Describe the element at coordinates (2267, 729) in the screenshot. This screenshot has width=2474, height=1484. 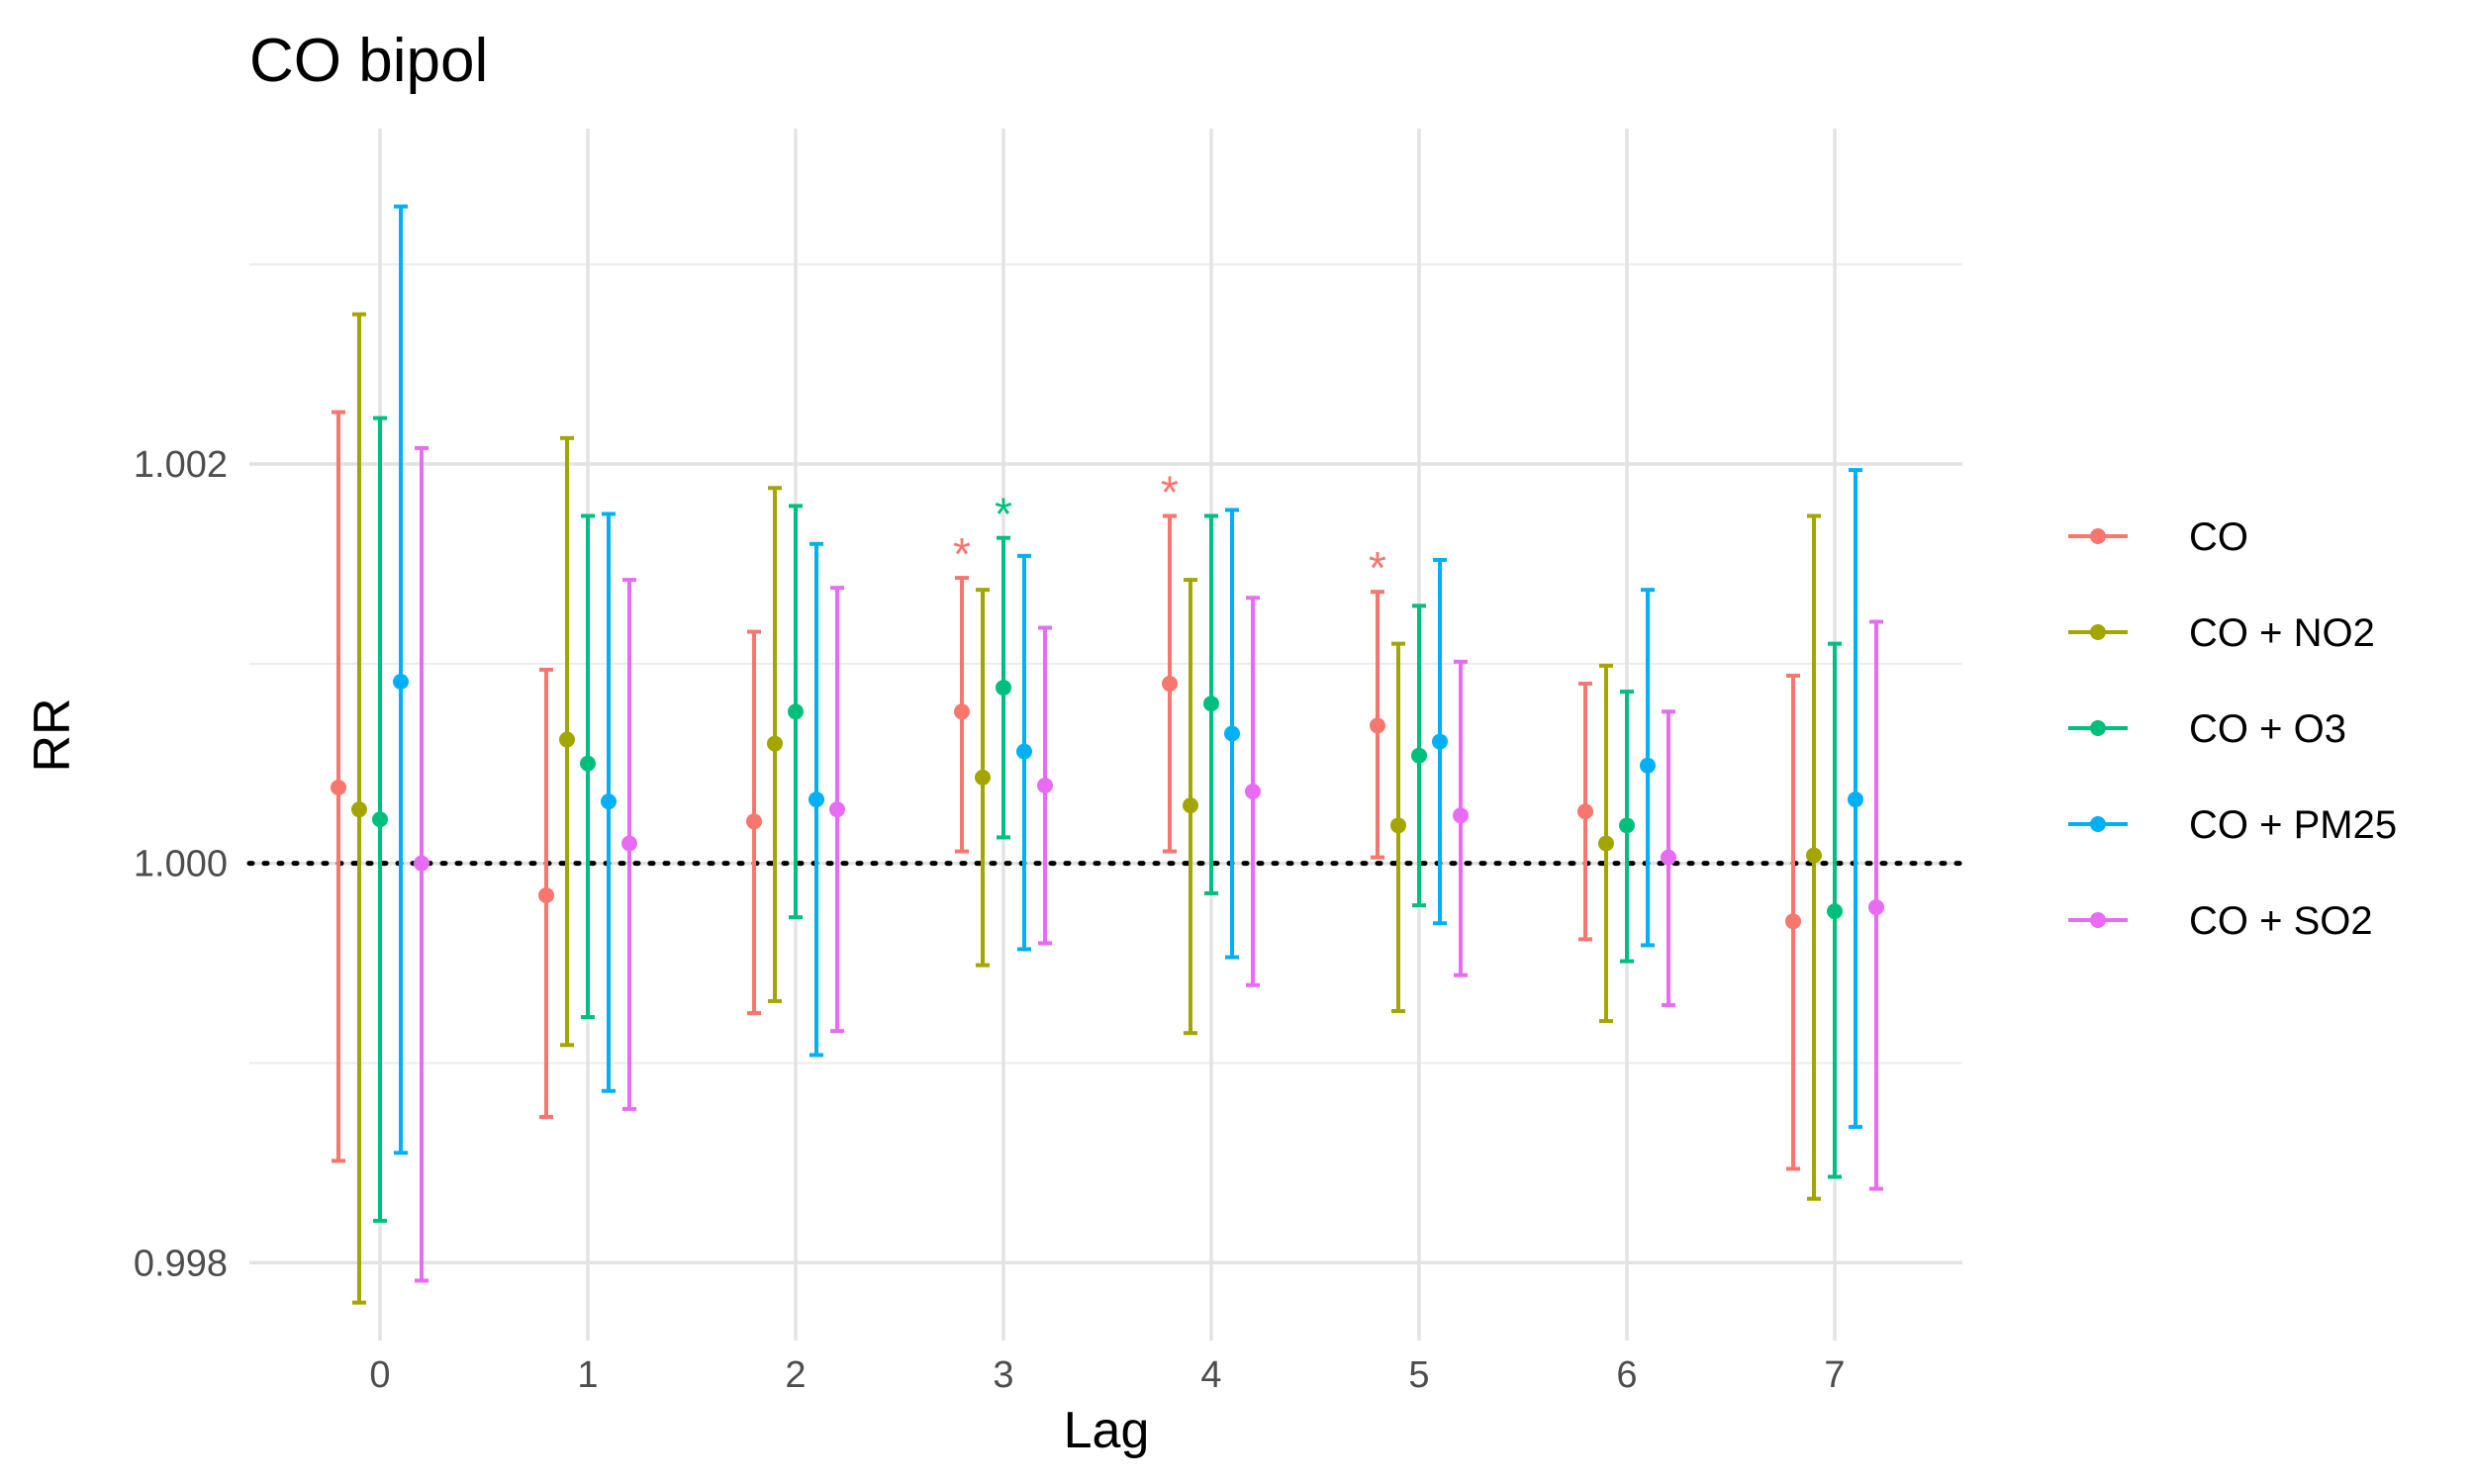
I see `legend-label: CO + O3` at that location.